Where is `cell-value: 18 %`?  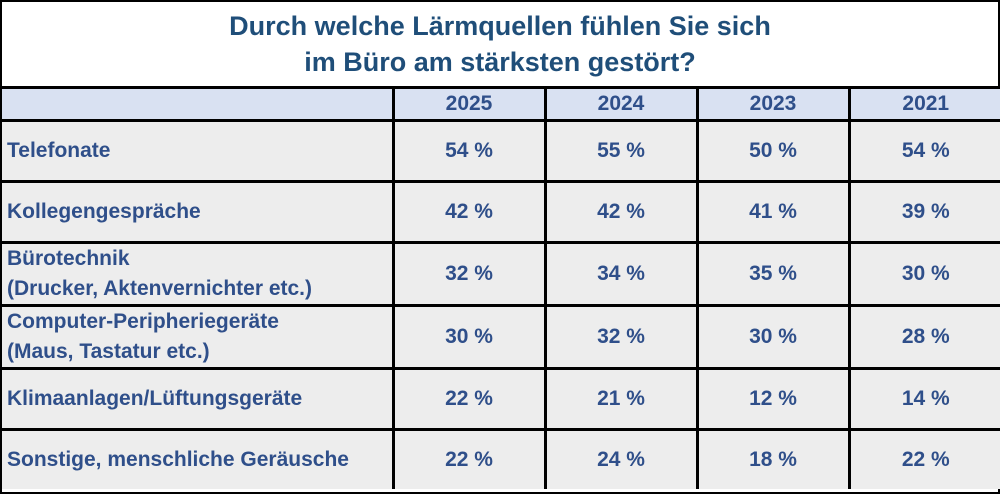 cell-value: 18 % is located at coordinates (773, 458).